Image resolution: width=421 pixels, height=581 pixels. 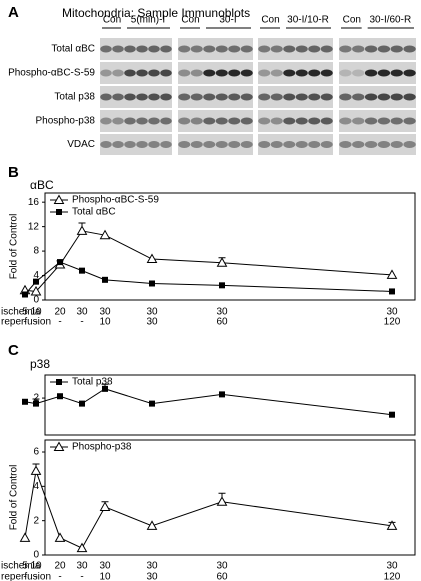 What do you see at coordinates (13, 172) in the screenshot?
I see `panel-letter: B` at bounding box center [13, 172].